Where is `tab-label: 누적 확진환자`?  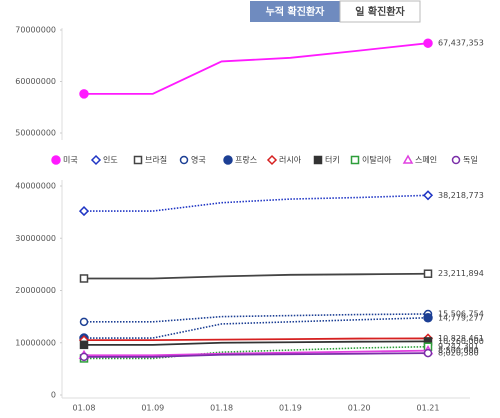 tab-label: 누적 확진환자 is located at coordinates (295, 11).